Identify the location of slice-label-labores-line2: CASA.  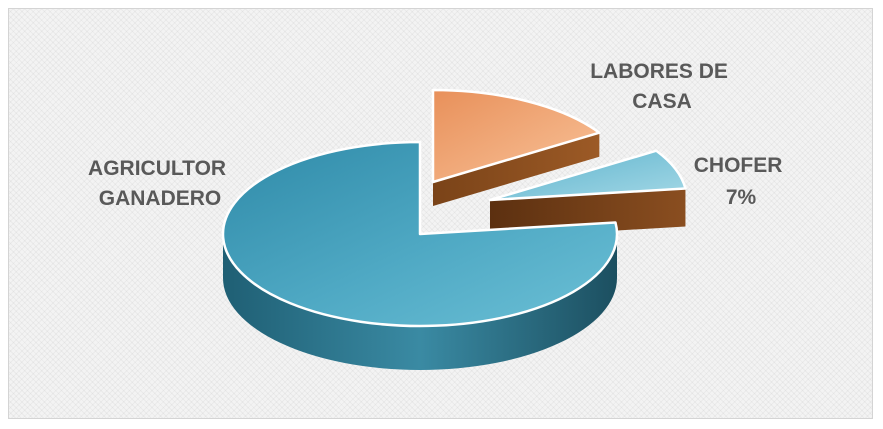
(662, 101).